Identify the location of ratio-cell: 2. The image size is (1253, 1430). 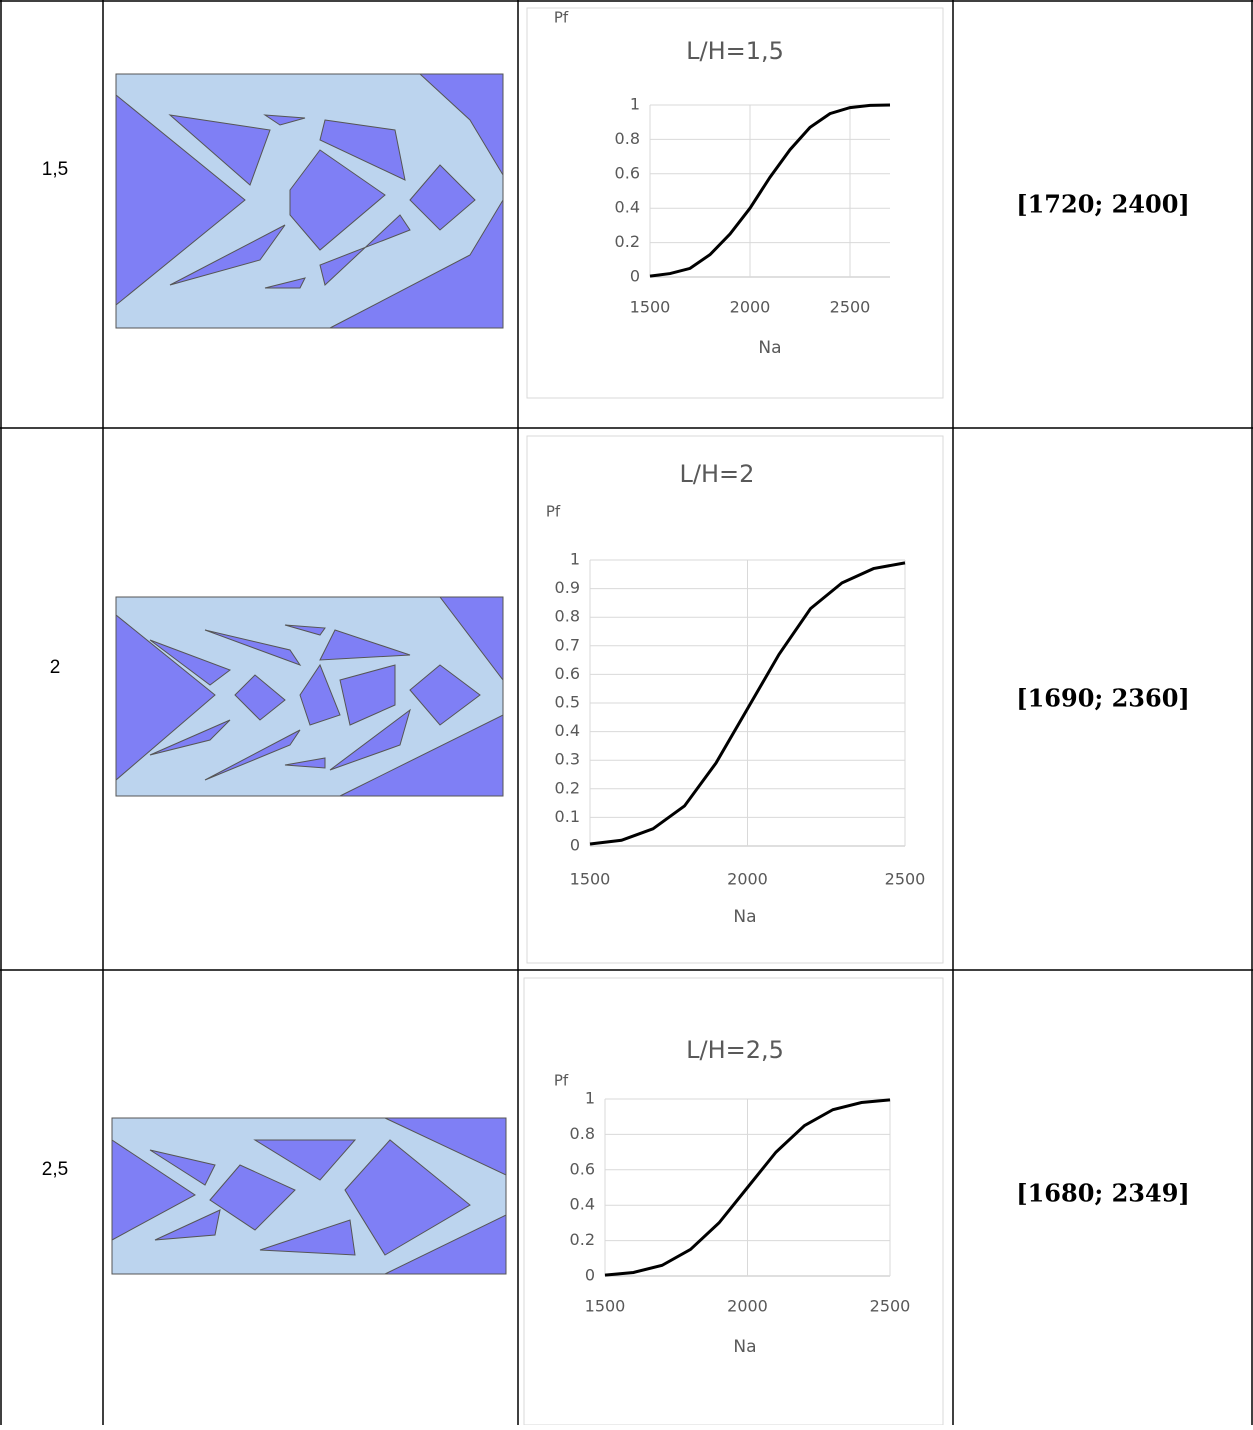
(55, 667).